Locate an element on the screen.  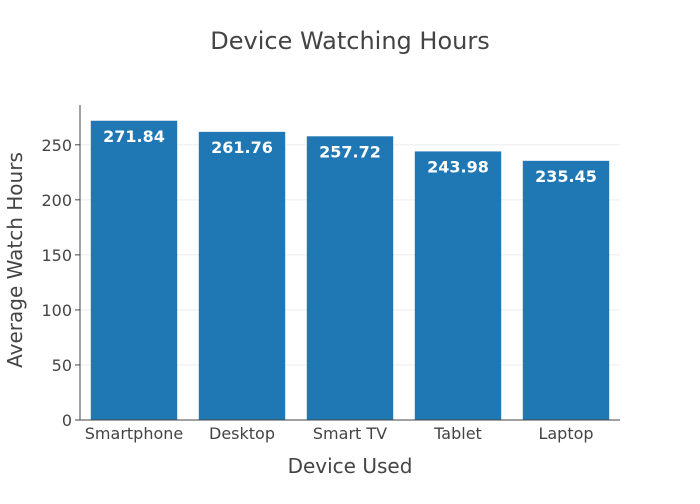
chart-title: Device Watching Hours is located at coordinates (349, 41).